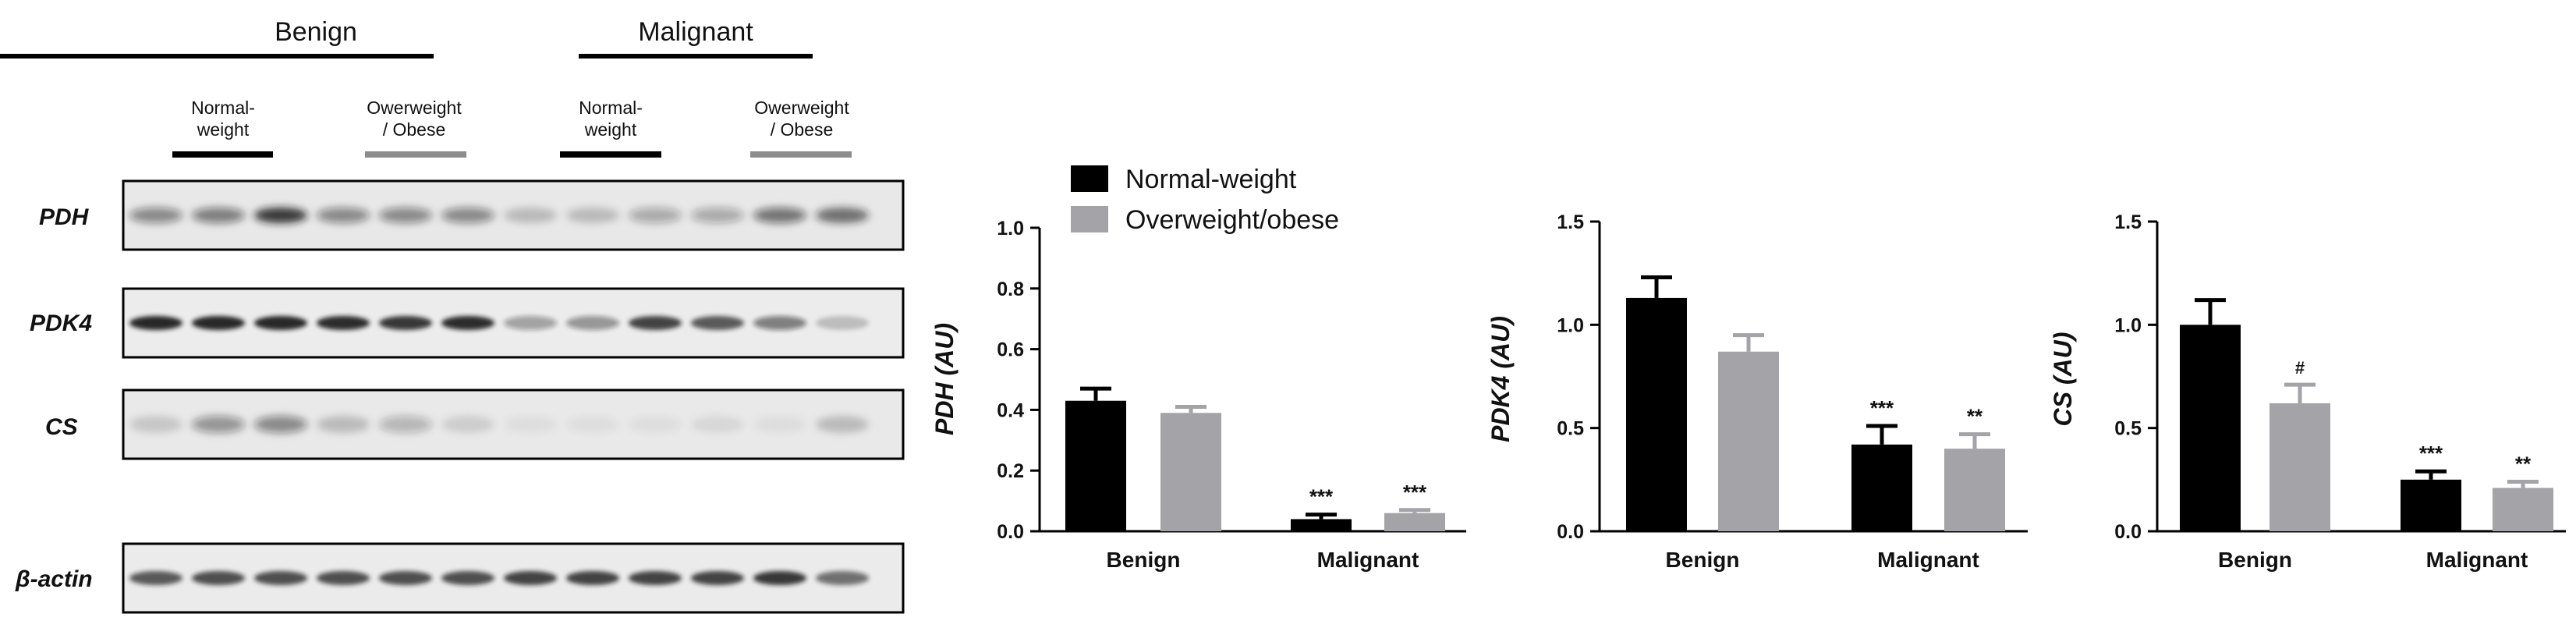 The width and height of the screenshot is (2576, 628). What do you see at coordinates (61, 427) in the screenshot?
I see `row-label-cs: CS` at bounding box center [61, 427].